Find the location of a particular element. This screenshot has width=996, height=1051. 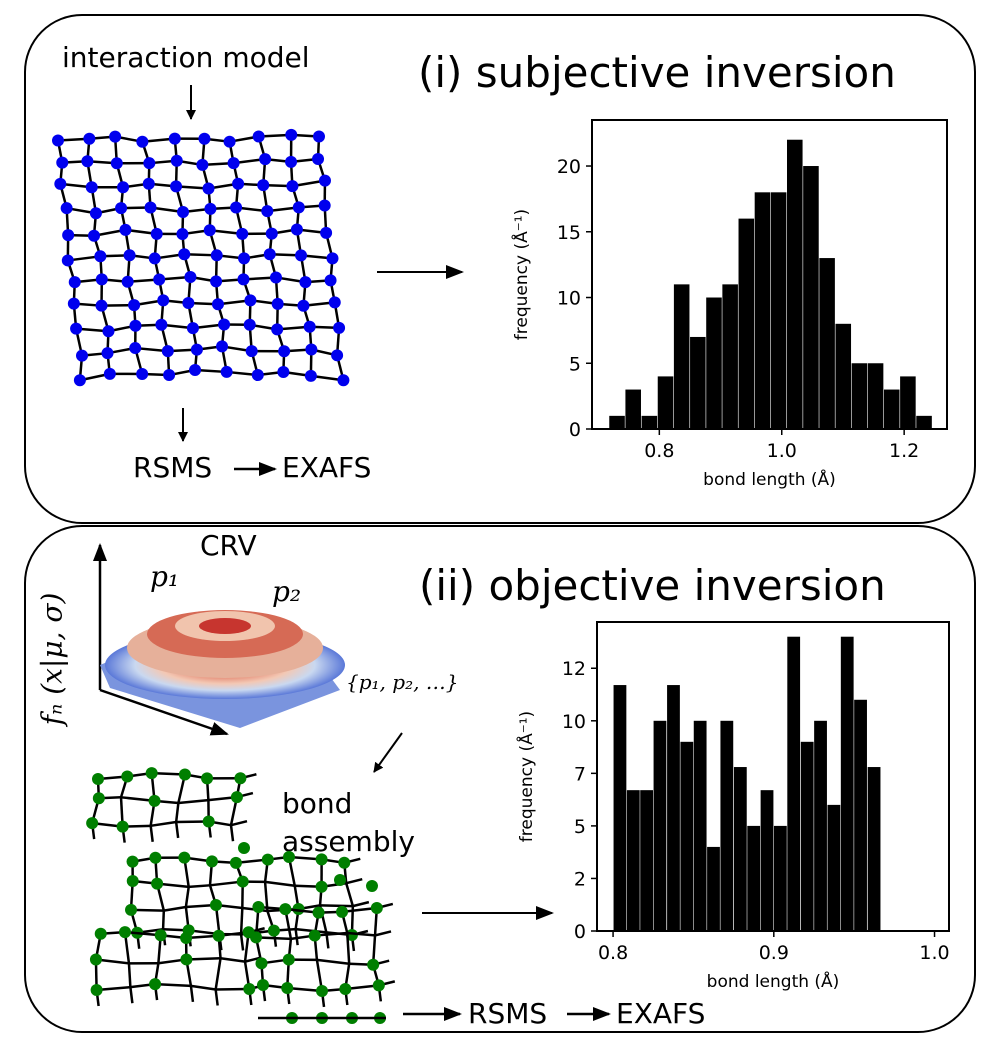

blue-lattice is located at coordinates (201, 257).